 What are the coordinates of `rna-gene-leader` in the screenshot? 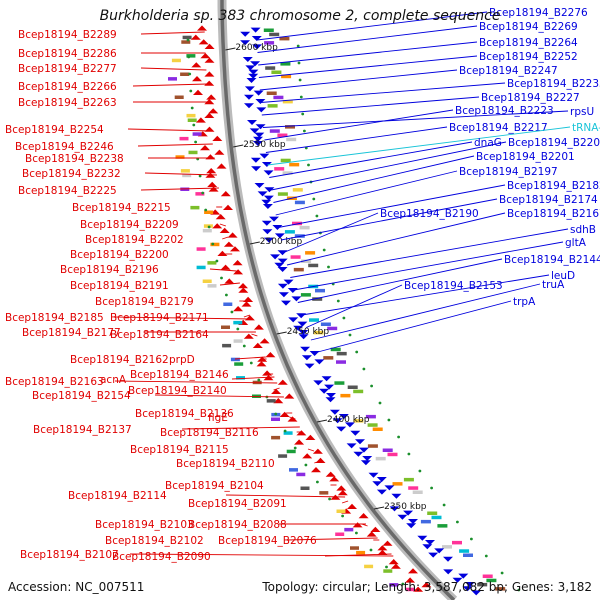 It's located at (419, 146).